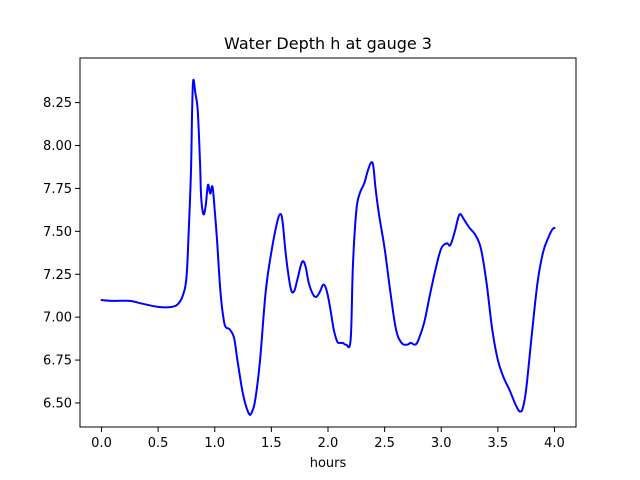 The width and height of the screenshot is (640, 480). I want to click on y-tick-label: 7.75, so click(57, 189).